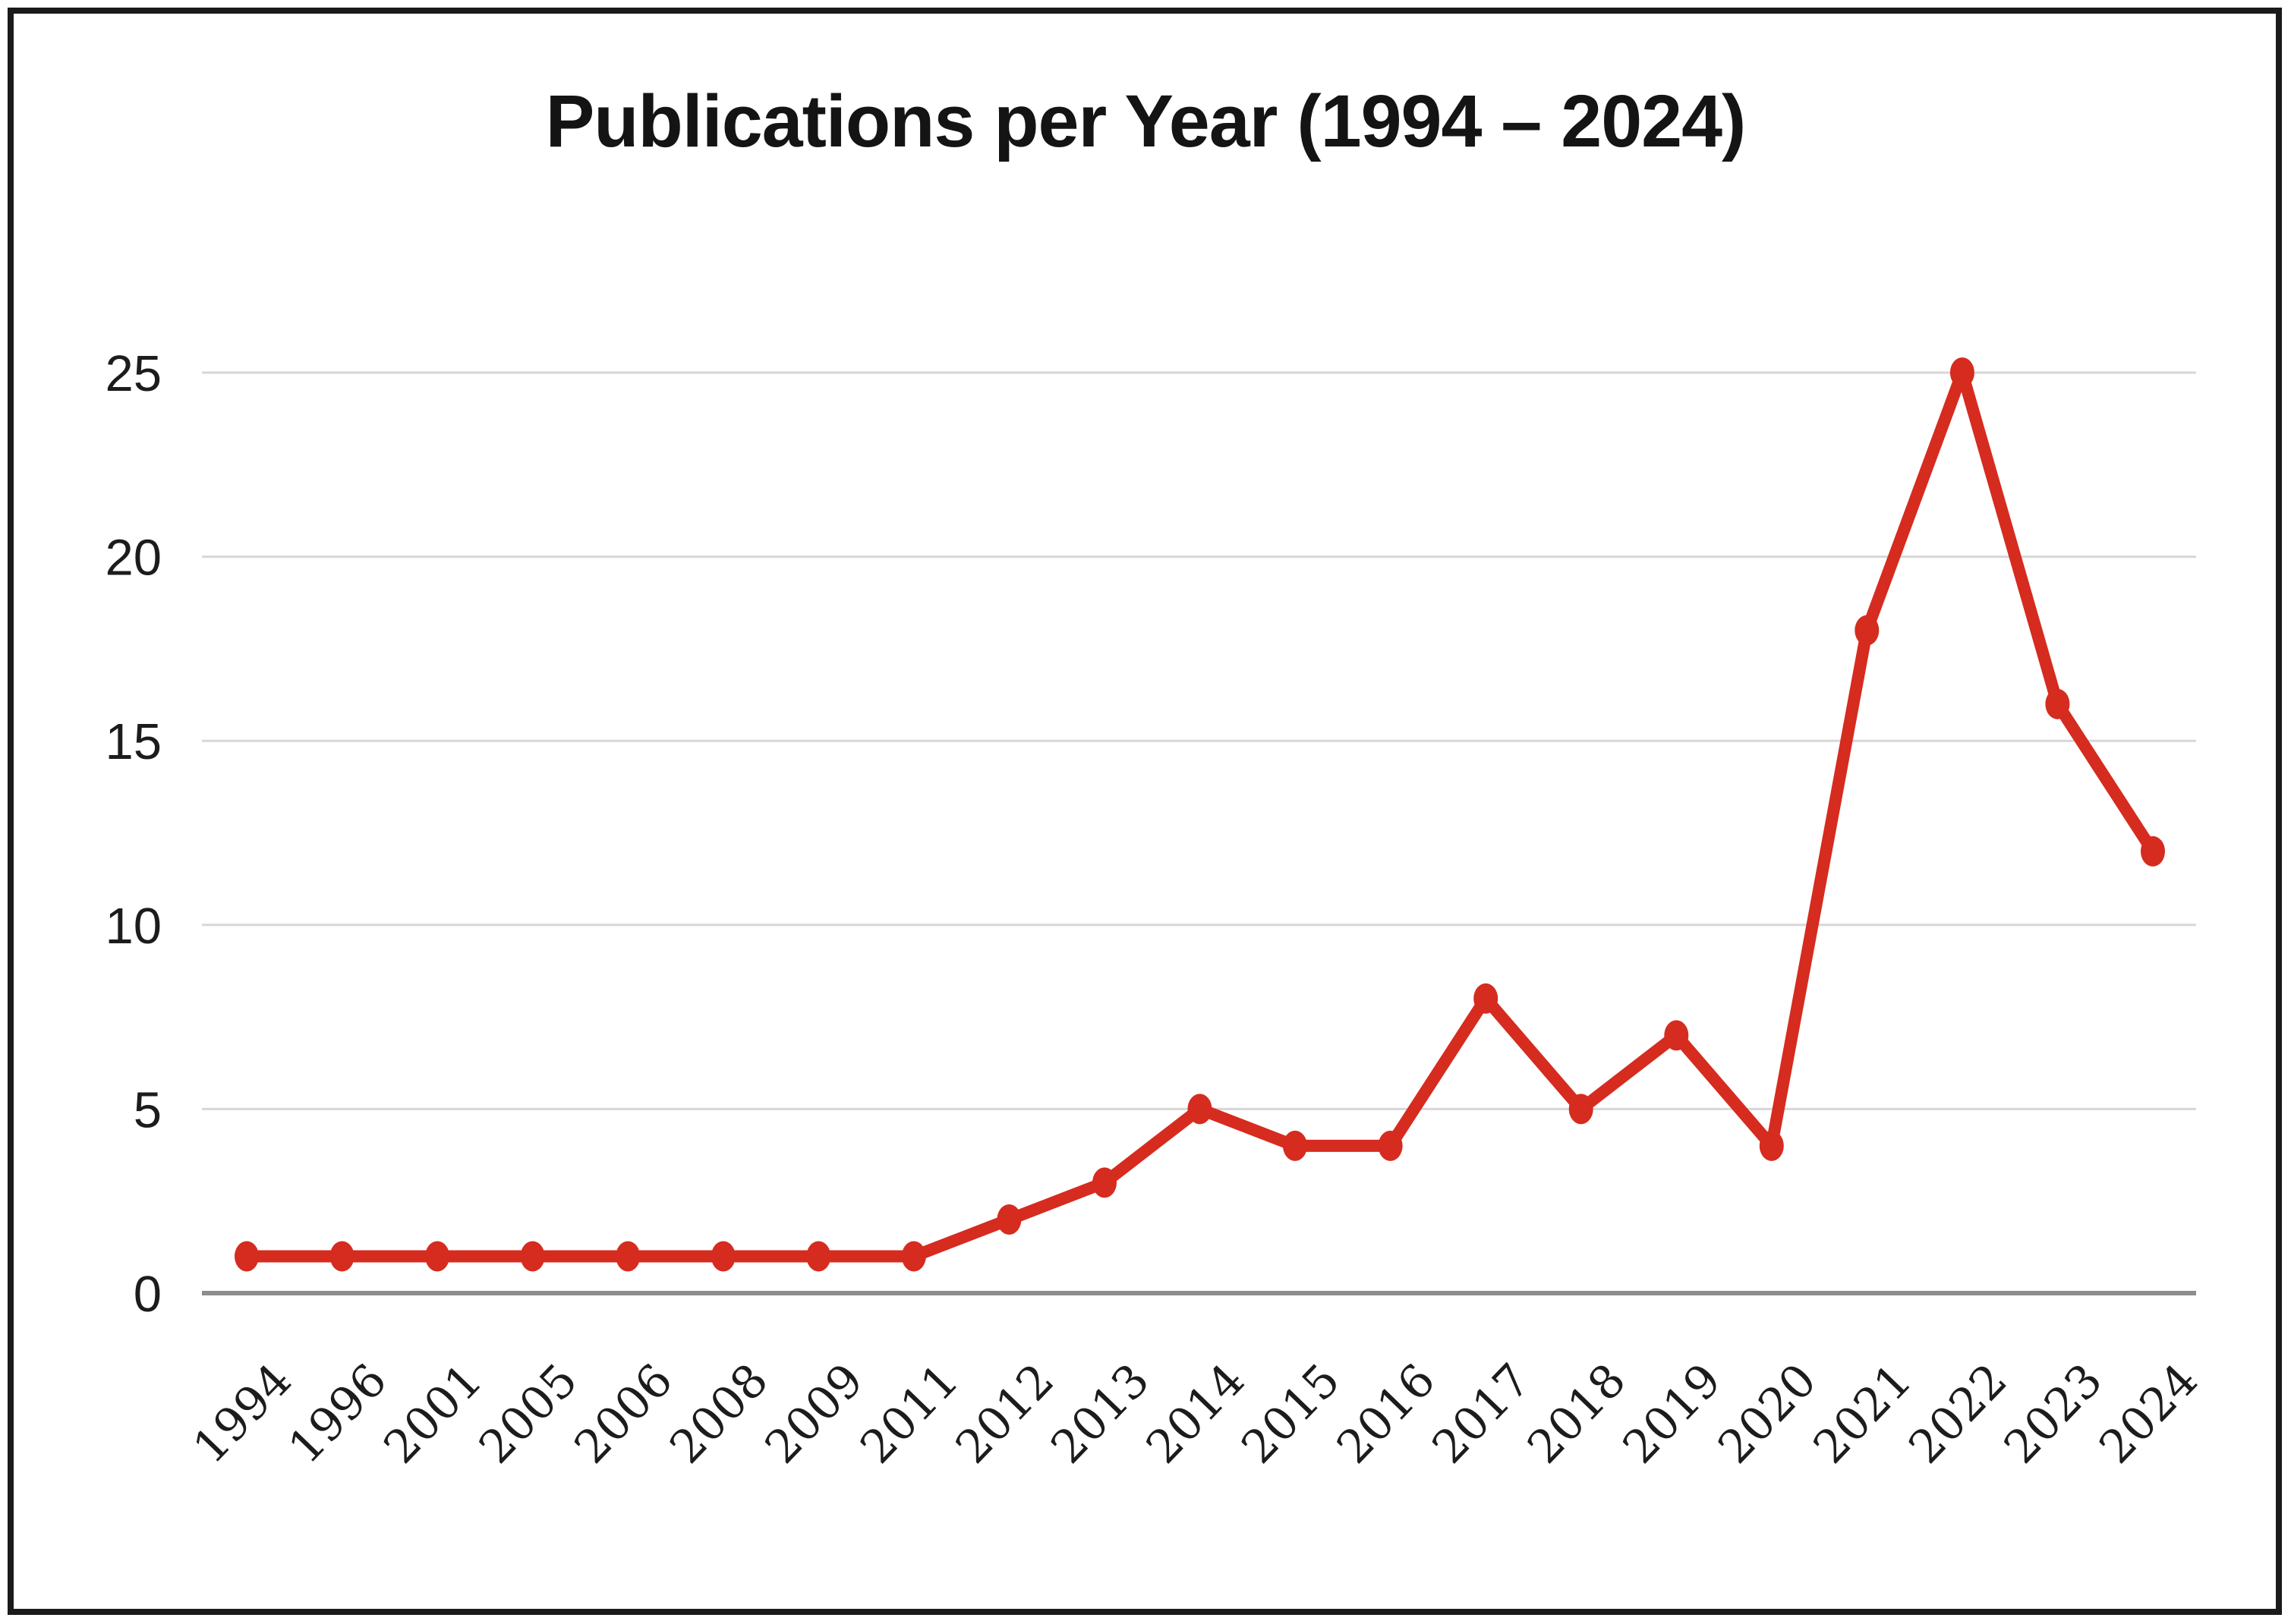  I want to click on x-tick-label-2006: 2006, so click(624, 1414).